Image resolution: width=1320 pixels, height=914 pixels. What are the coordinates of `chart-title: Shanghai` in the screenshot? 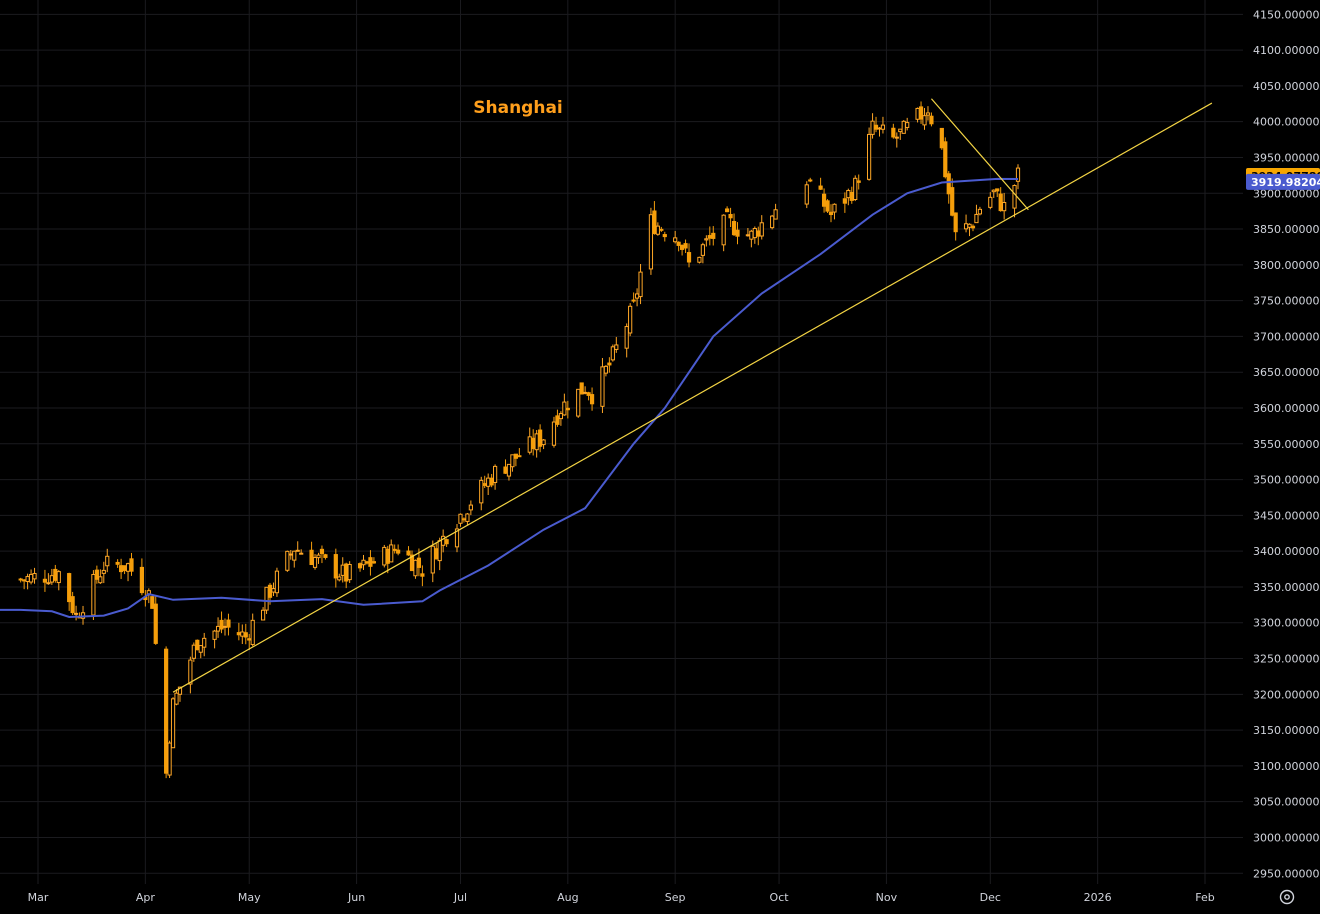 It's located at (518, 108).